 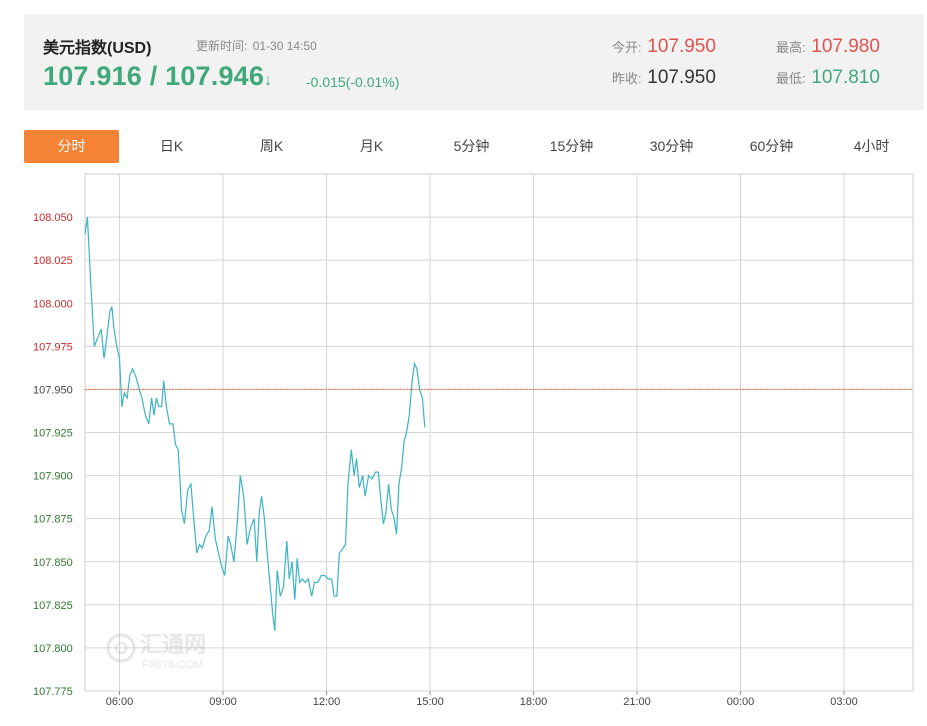 I want to click on tab-5min: 5分钟, so click(x=471, y=146).